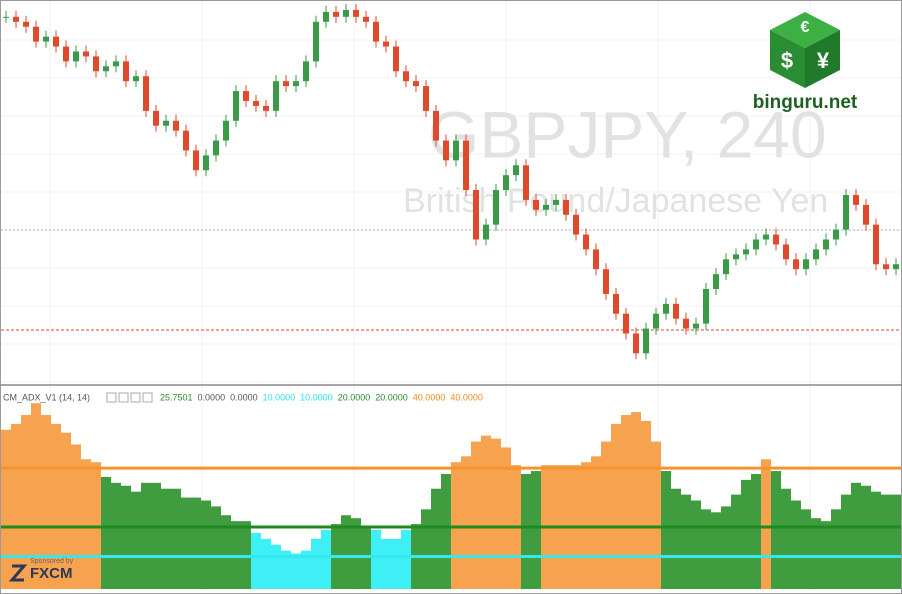  What do you see at coordinates (466, 397) in the screenshot?
I see `legend-value: 40.0000` at bounding box center [466, 397].